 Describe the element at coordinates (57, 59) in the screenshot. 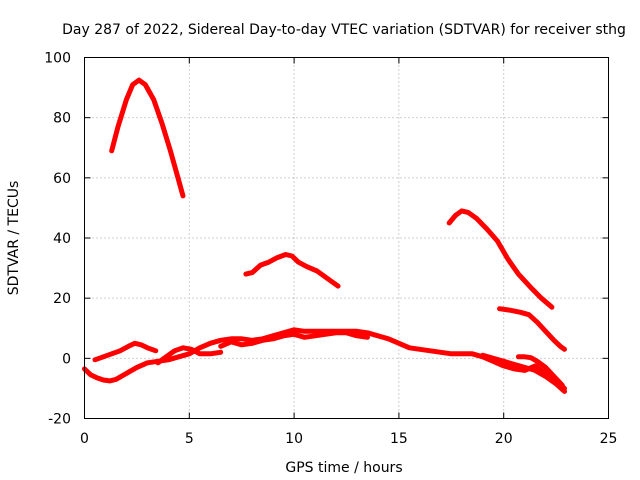

I see `y-tick-label: 100` at that location.